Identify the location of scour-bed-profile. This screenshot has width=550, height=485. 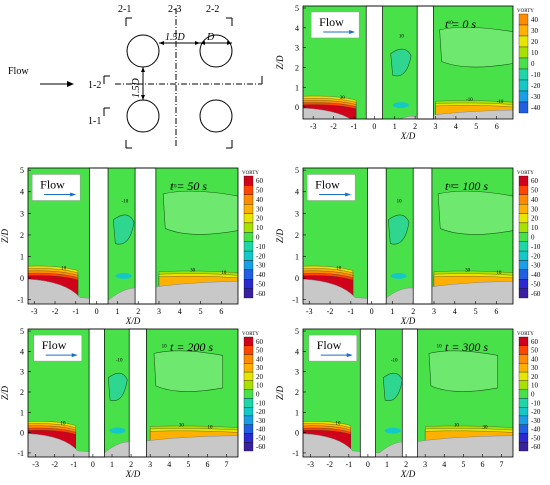
(408, 291).